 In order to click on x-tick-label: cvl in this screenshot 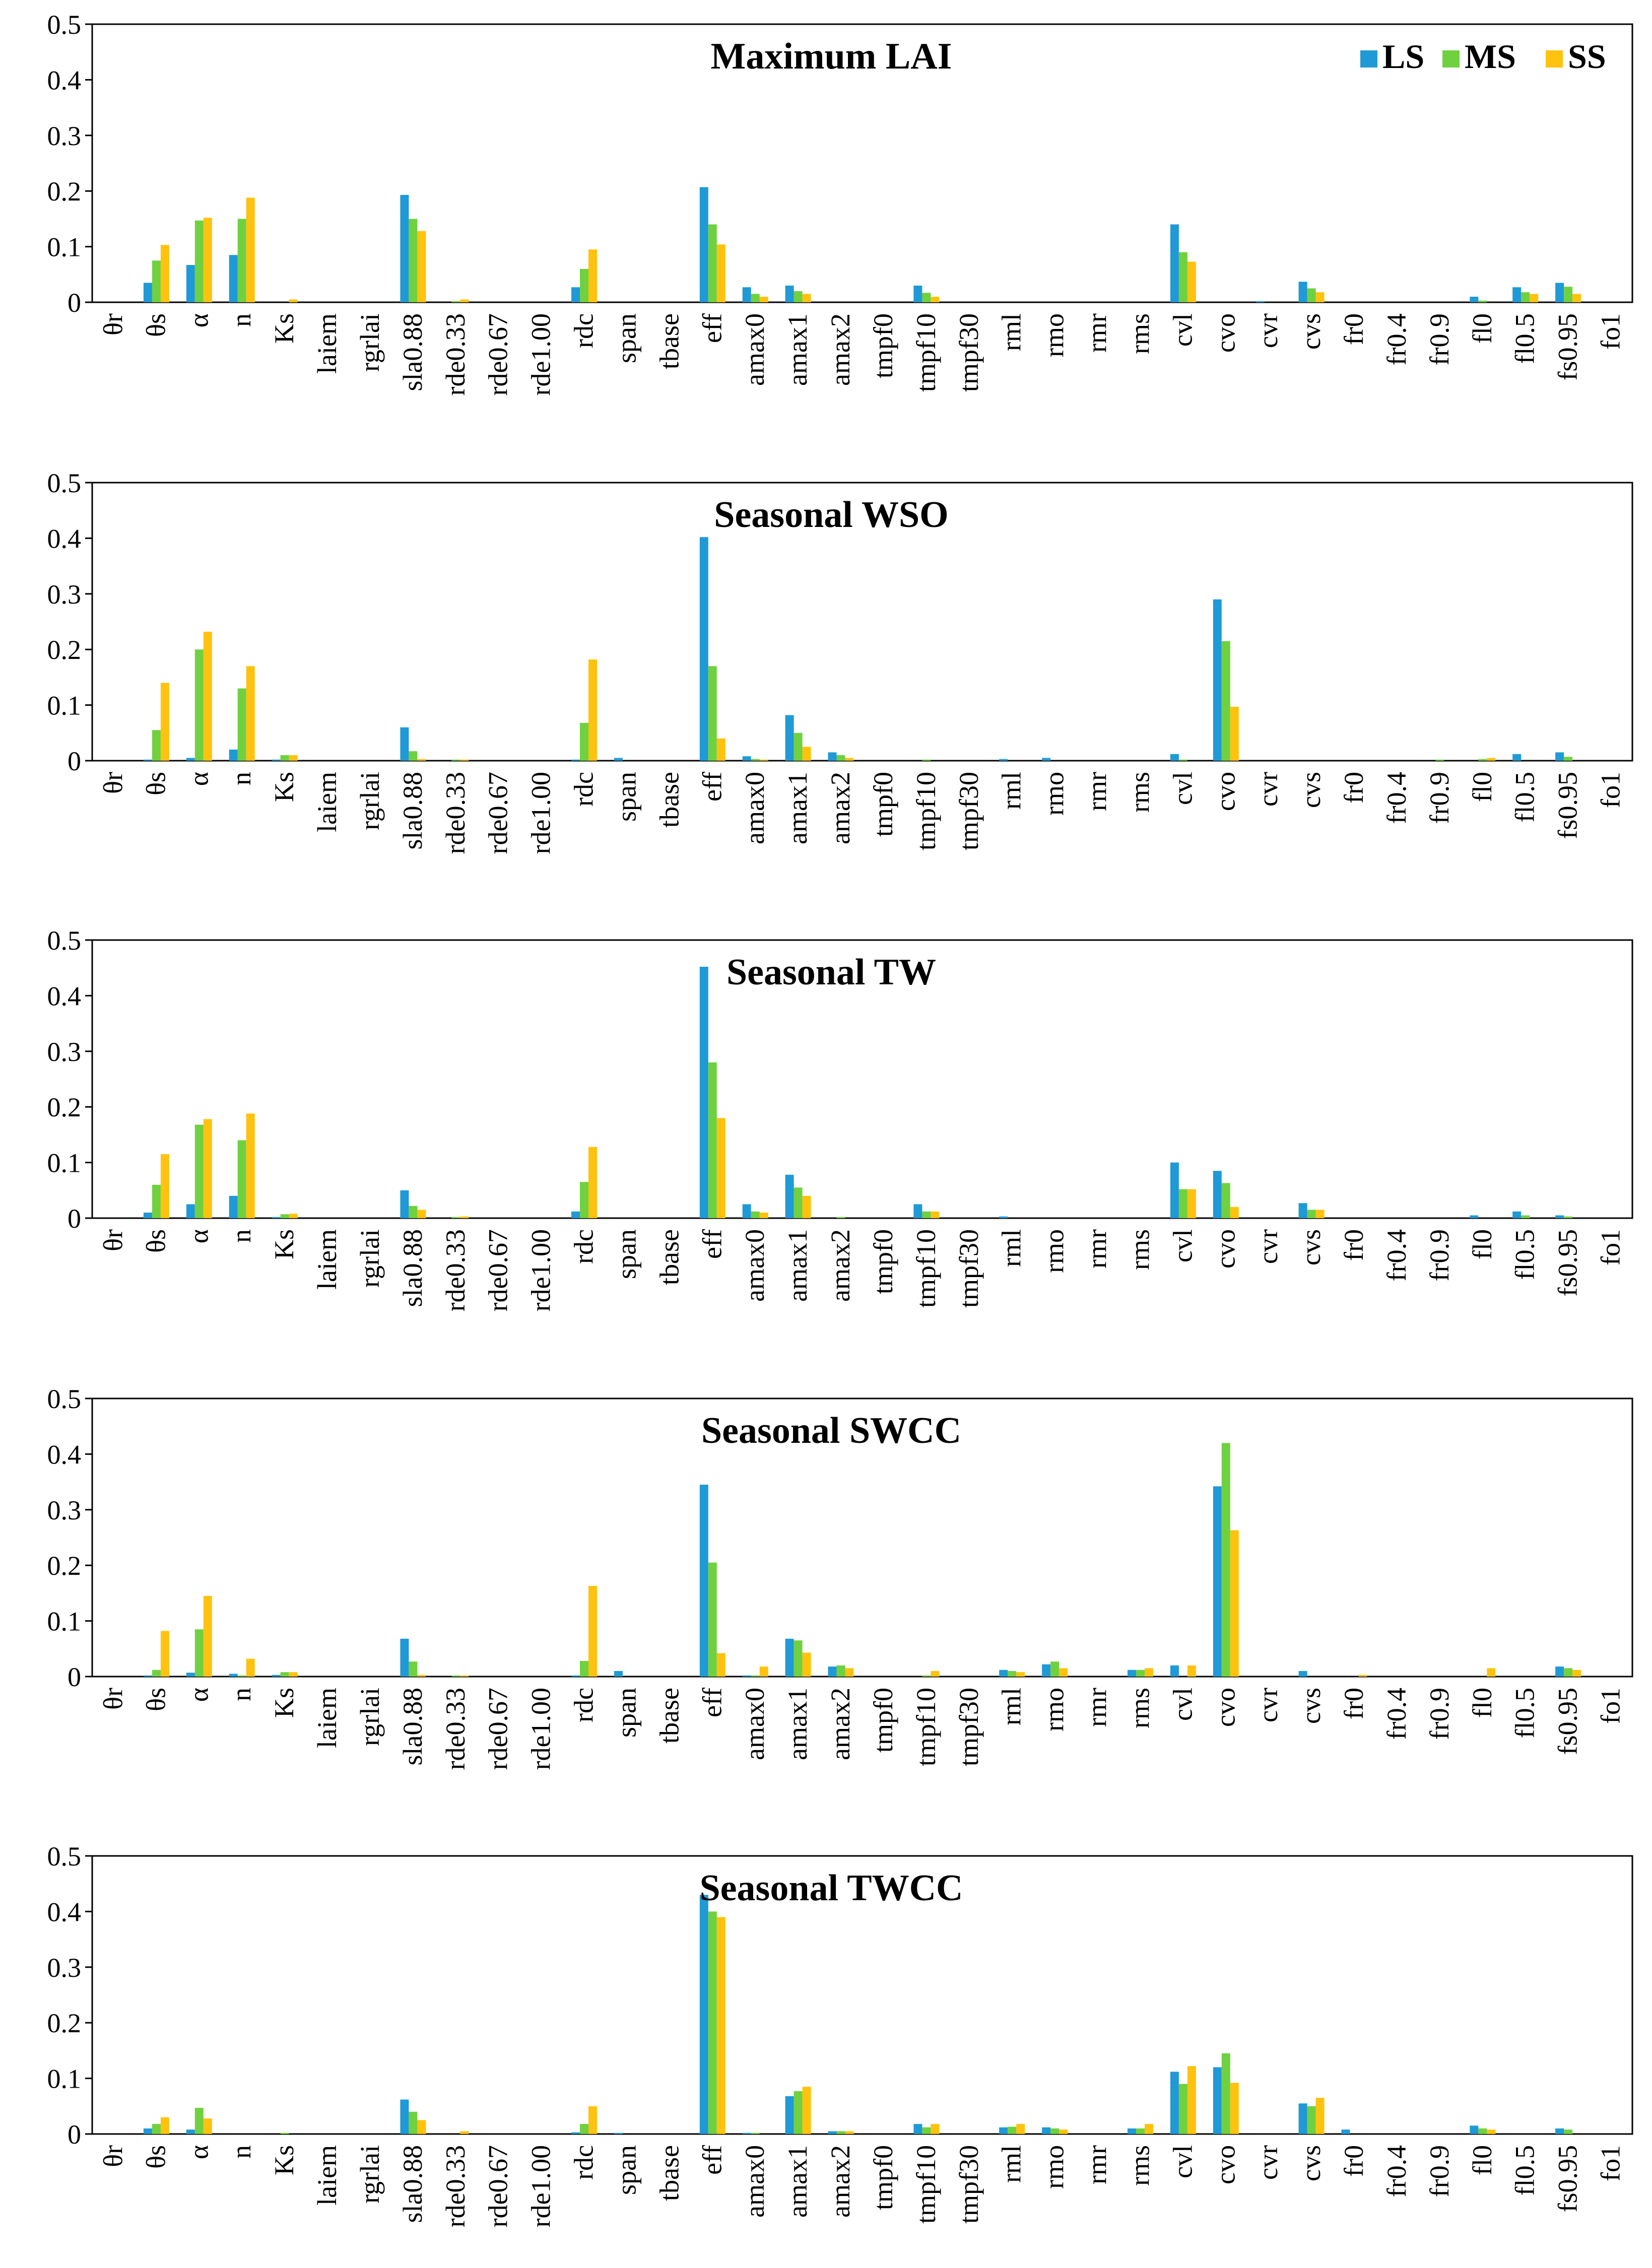, I will do `click(1182, 1704)`.